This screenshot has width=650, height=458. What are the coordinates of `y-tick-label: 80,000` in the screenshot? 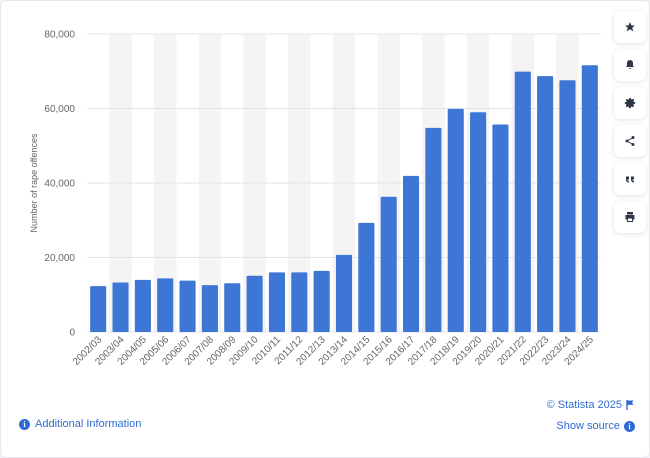 It's located at (59, 35).